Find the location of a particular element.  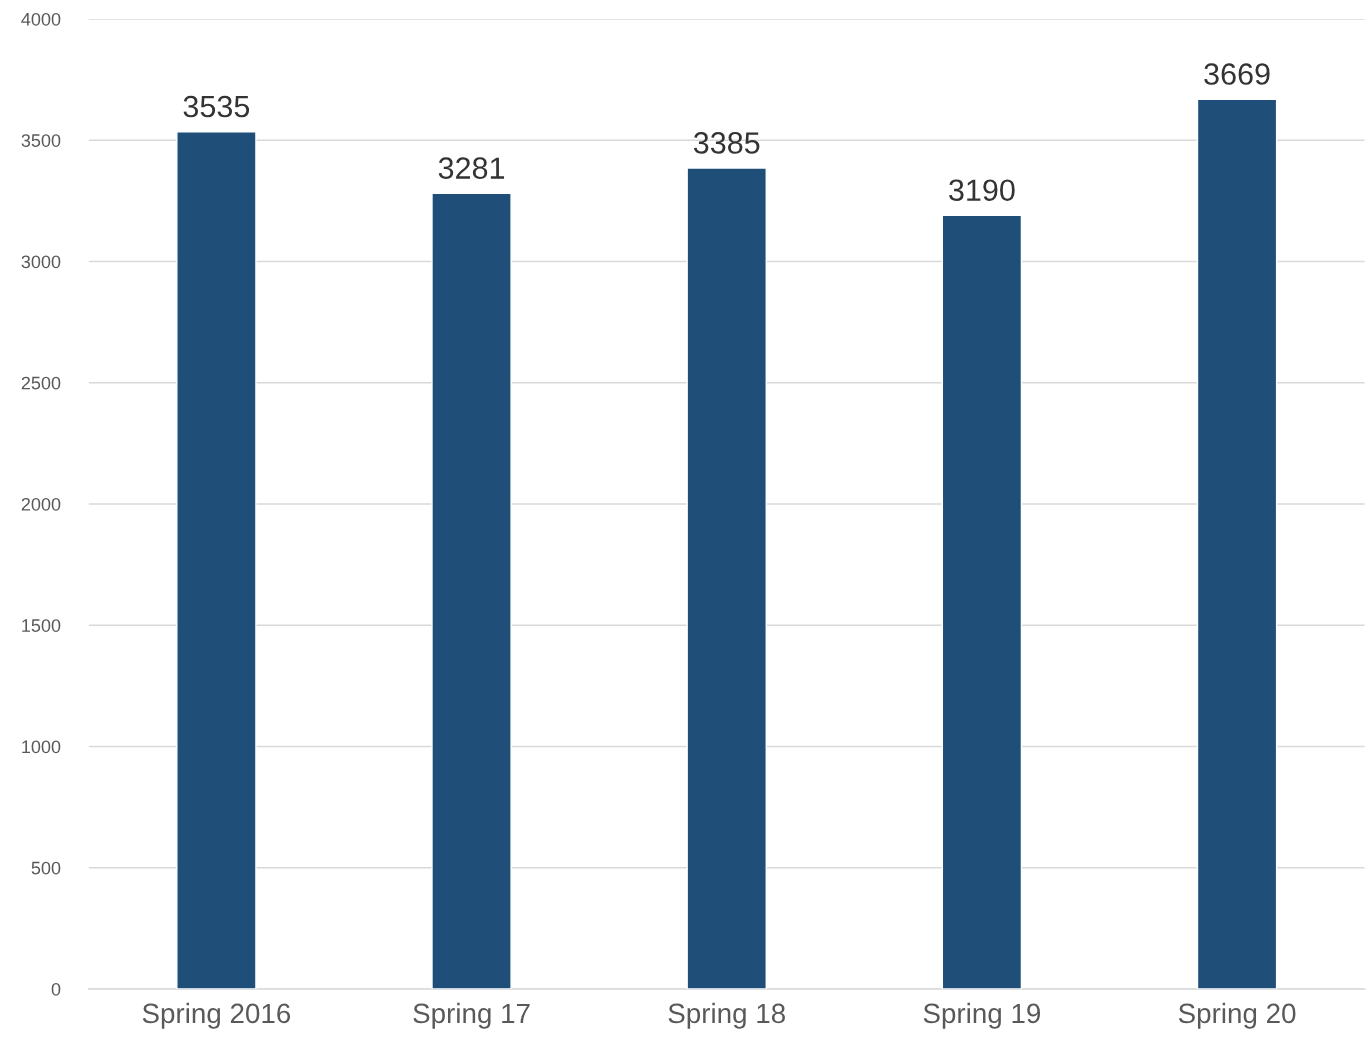

x-tick-label: Spring 2016 is located at coordinates (216, 1015).